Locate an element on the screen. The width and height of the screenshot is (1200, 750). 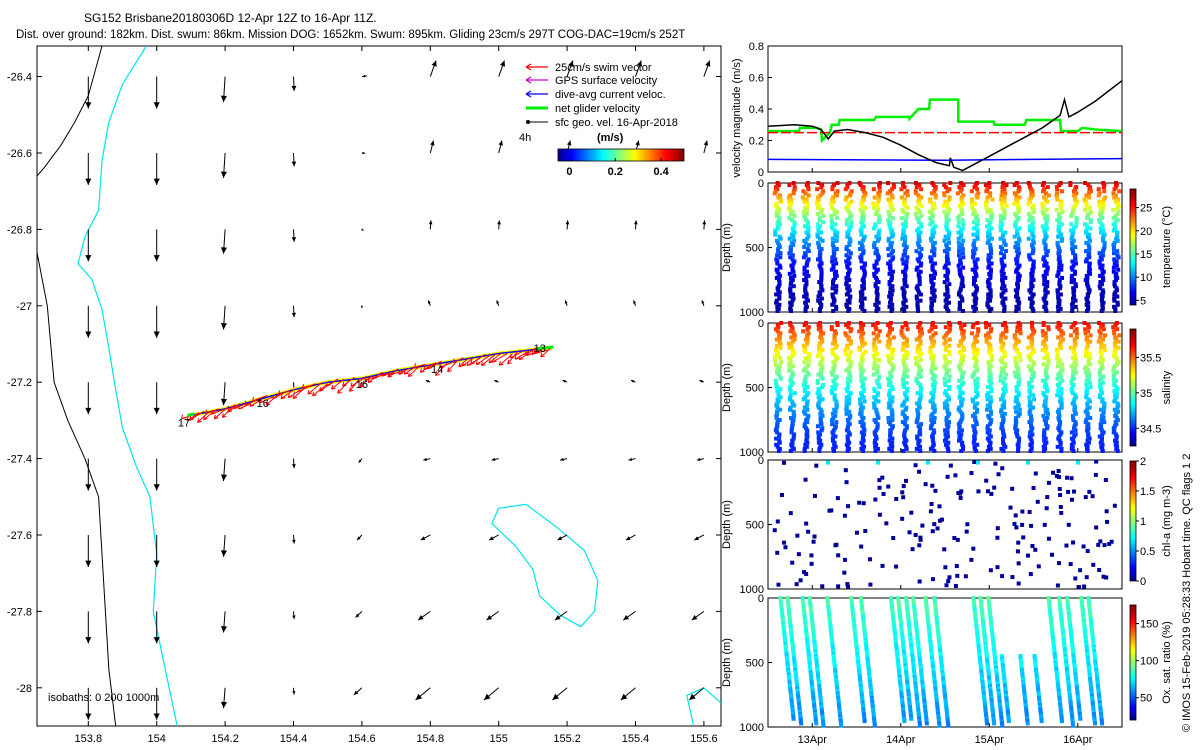
cbar-tick-label: 0.2 is located at coordinates (615, 172).